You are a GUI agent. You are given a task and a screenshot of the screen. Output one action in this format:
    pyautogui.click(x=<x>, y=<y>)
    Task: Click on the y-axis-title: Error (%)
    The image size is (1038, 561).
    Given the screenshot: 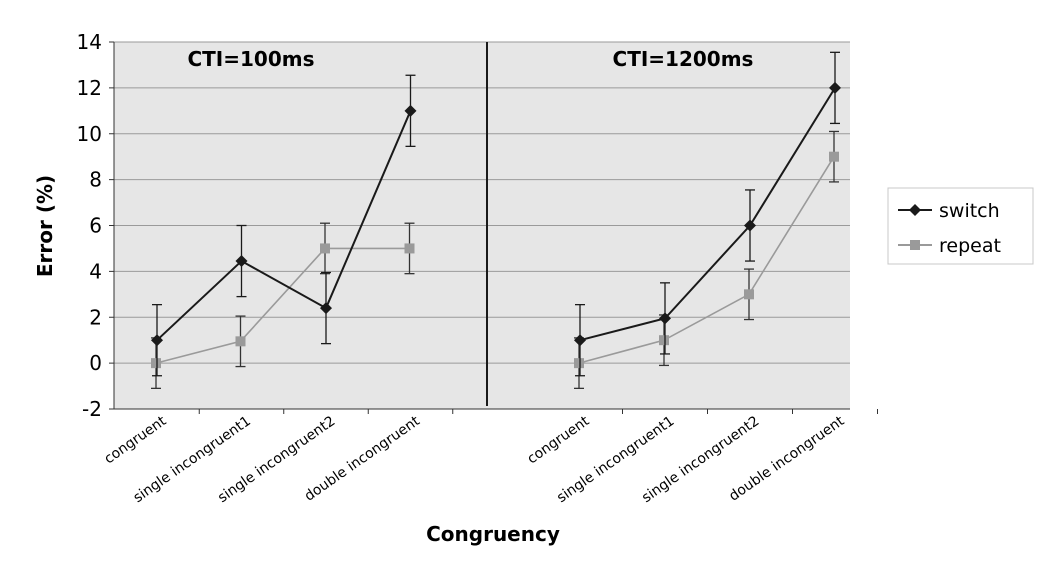 What is the action you would take?
    pyautogui.click(x=45, y=226)
    